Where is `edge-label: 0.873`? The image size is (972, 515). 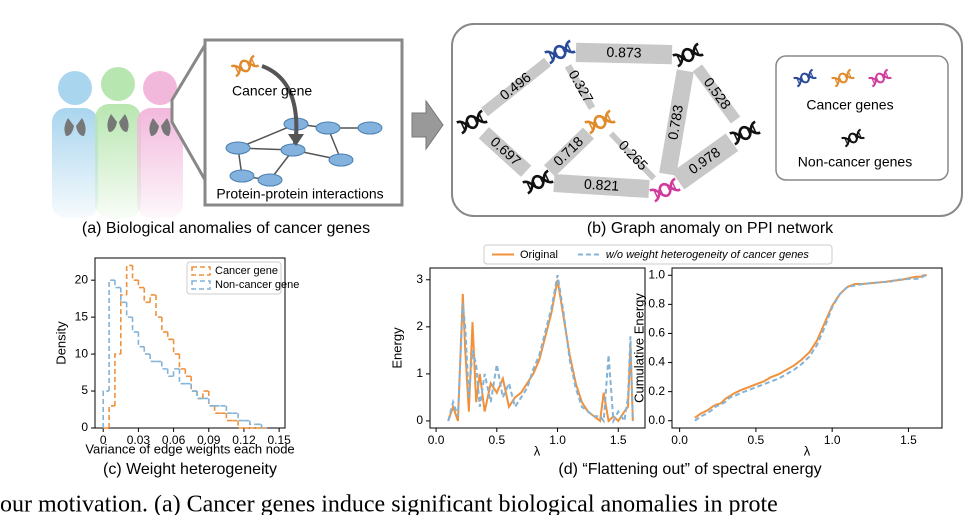 edge-label: 0.873 is located at coordinates (624, 52).